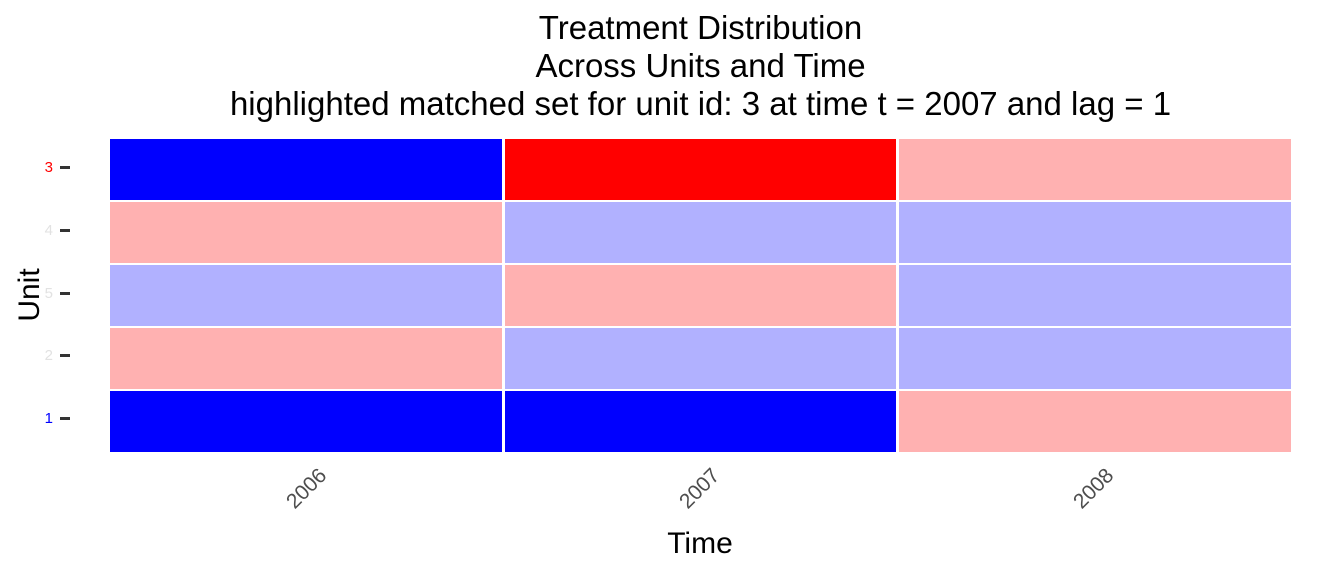 The image size is (1344, 576). What do you see at coordinates (700, 169) in the screenshot?
I see `tile-unit3-2007` at bounding box center [700, 169].